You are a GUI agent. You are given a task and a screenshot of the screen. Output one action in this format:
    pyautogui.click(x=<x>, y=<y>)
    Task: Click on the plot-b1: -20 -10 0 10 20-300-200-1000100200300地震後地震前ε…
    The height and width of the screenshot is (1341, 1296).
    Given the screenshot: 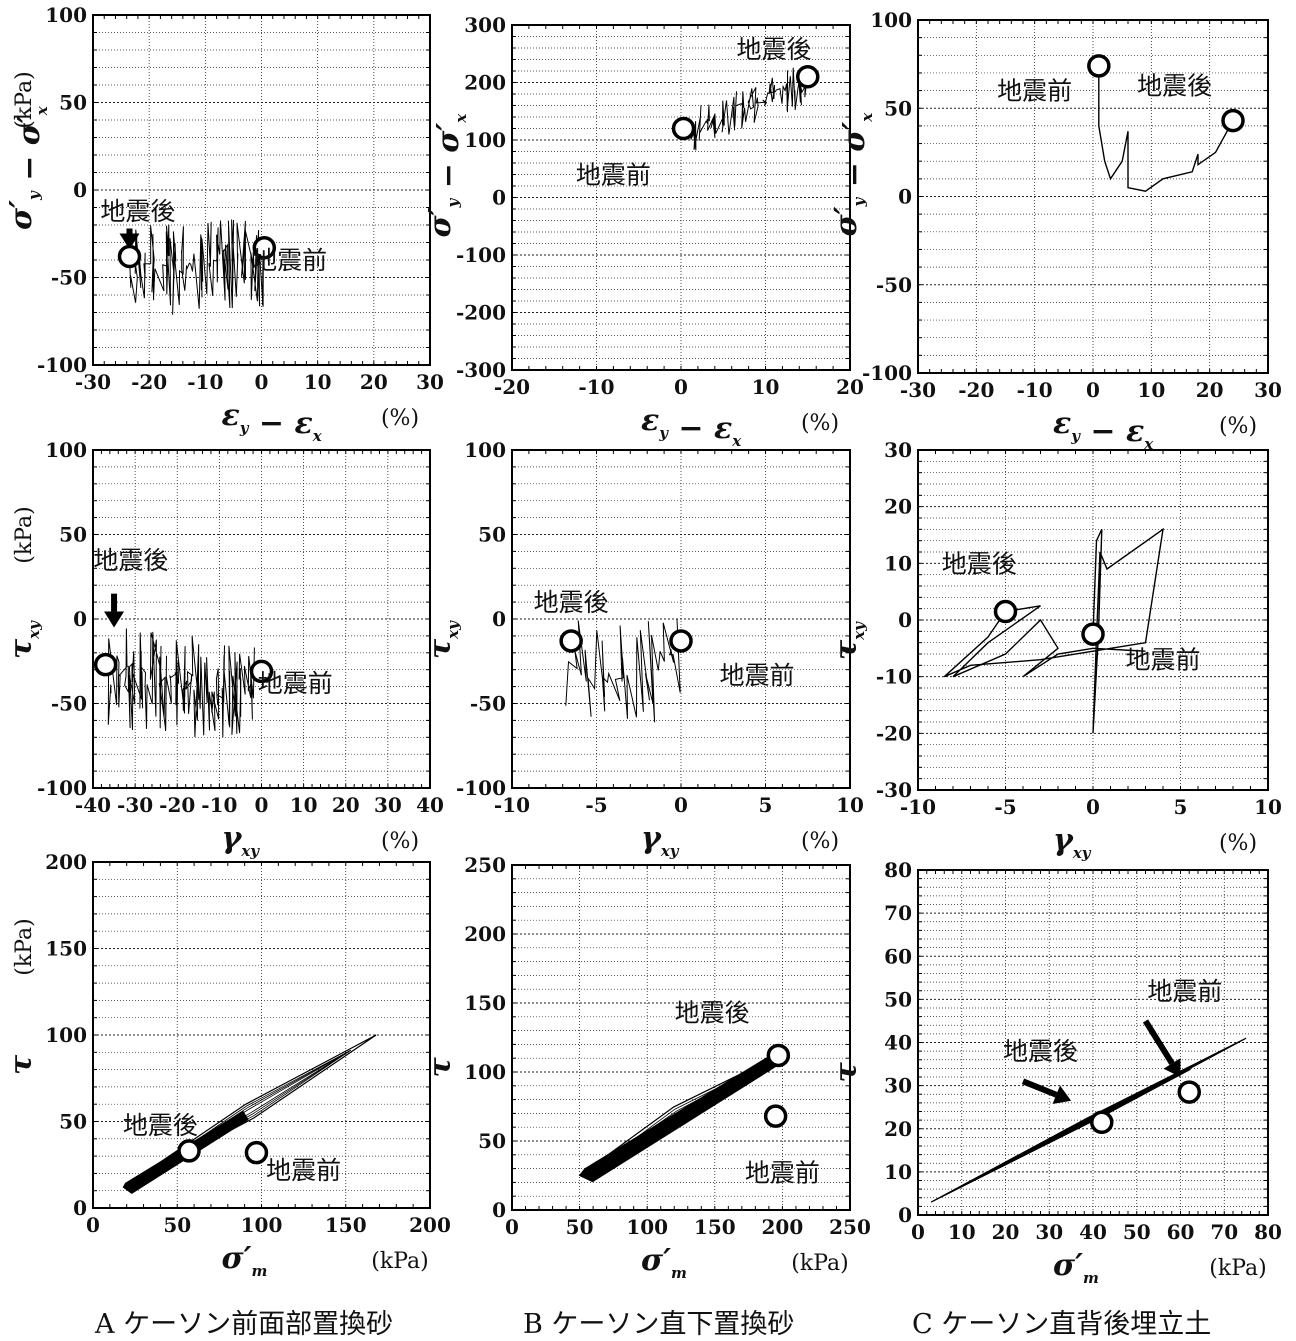 What is the action you would take?
    pyautogui.click(x=643, y=231)
    